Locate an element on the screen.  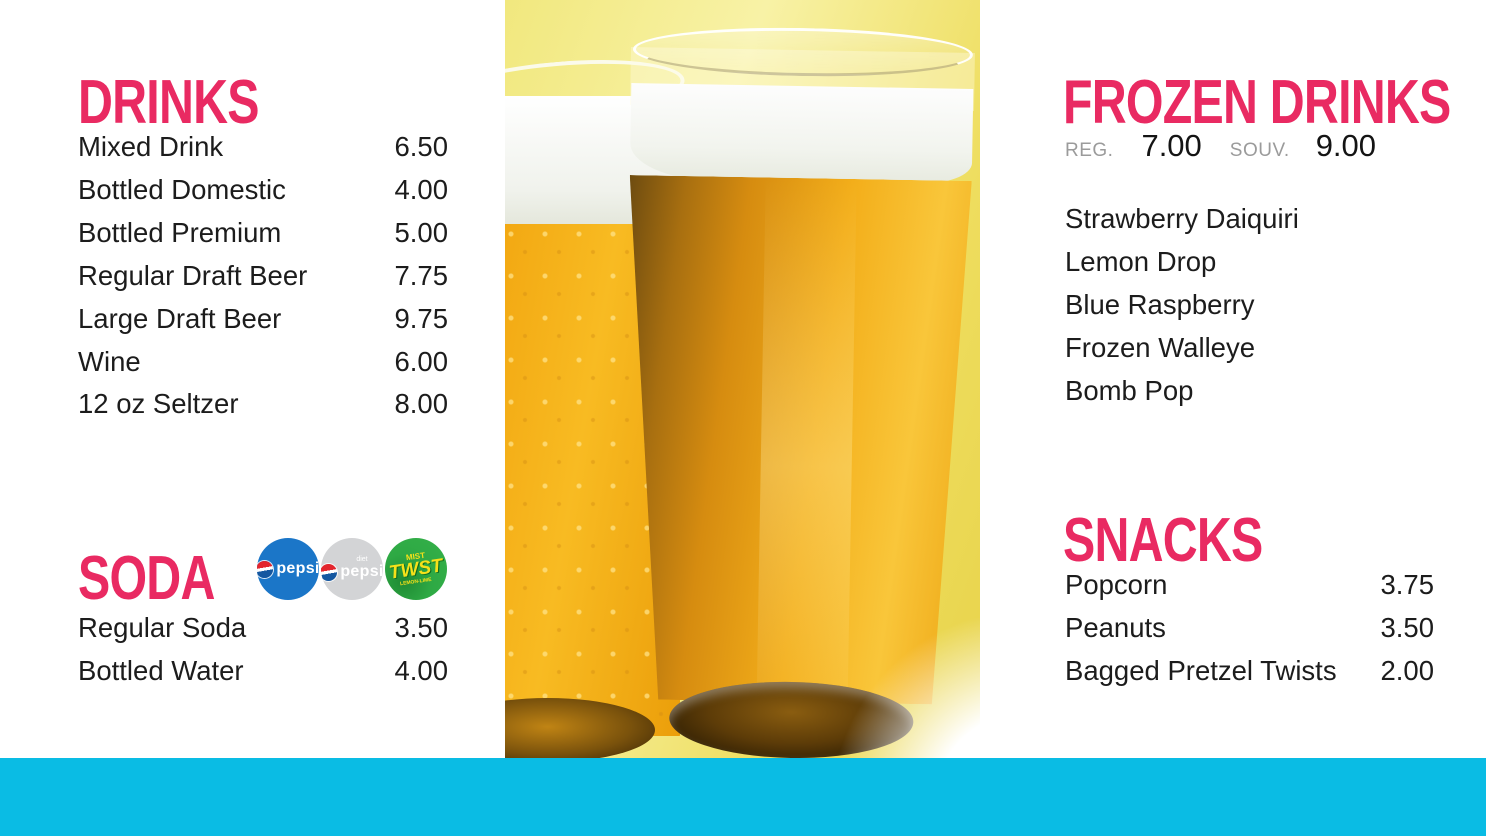
menu-item-row: Bottled Water 4.00 is located at coordinates (263, 671).